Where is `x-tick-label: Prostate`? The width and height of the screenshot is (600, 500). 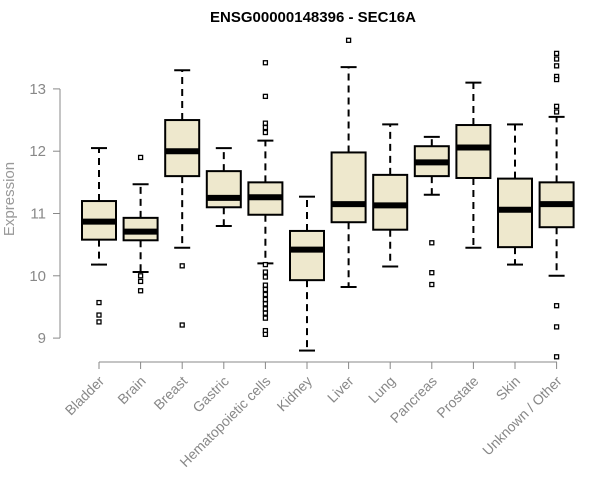 x-tick-label: Prostate is located at coordinates (457, 397).